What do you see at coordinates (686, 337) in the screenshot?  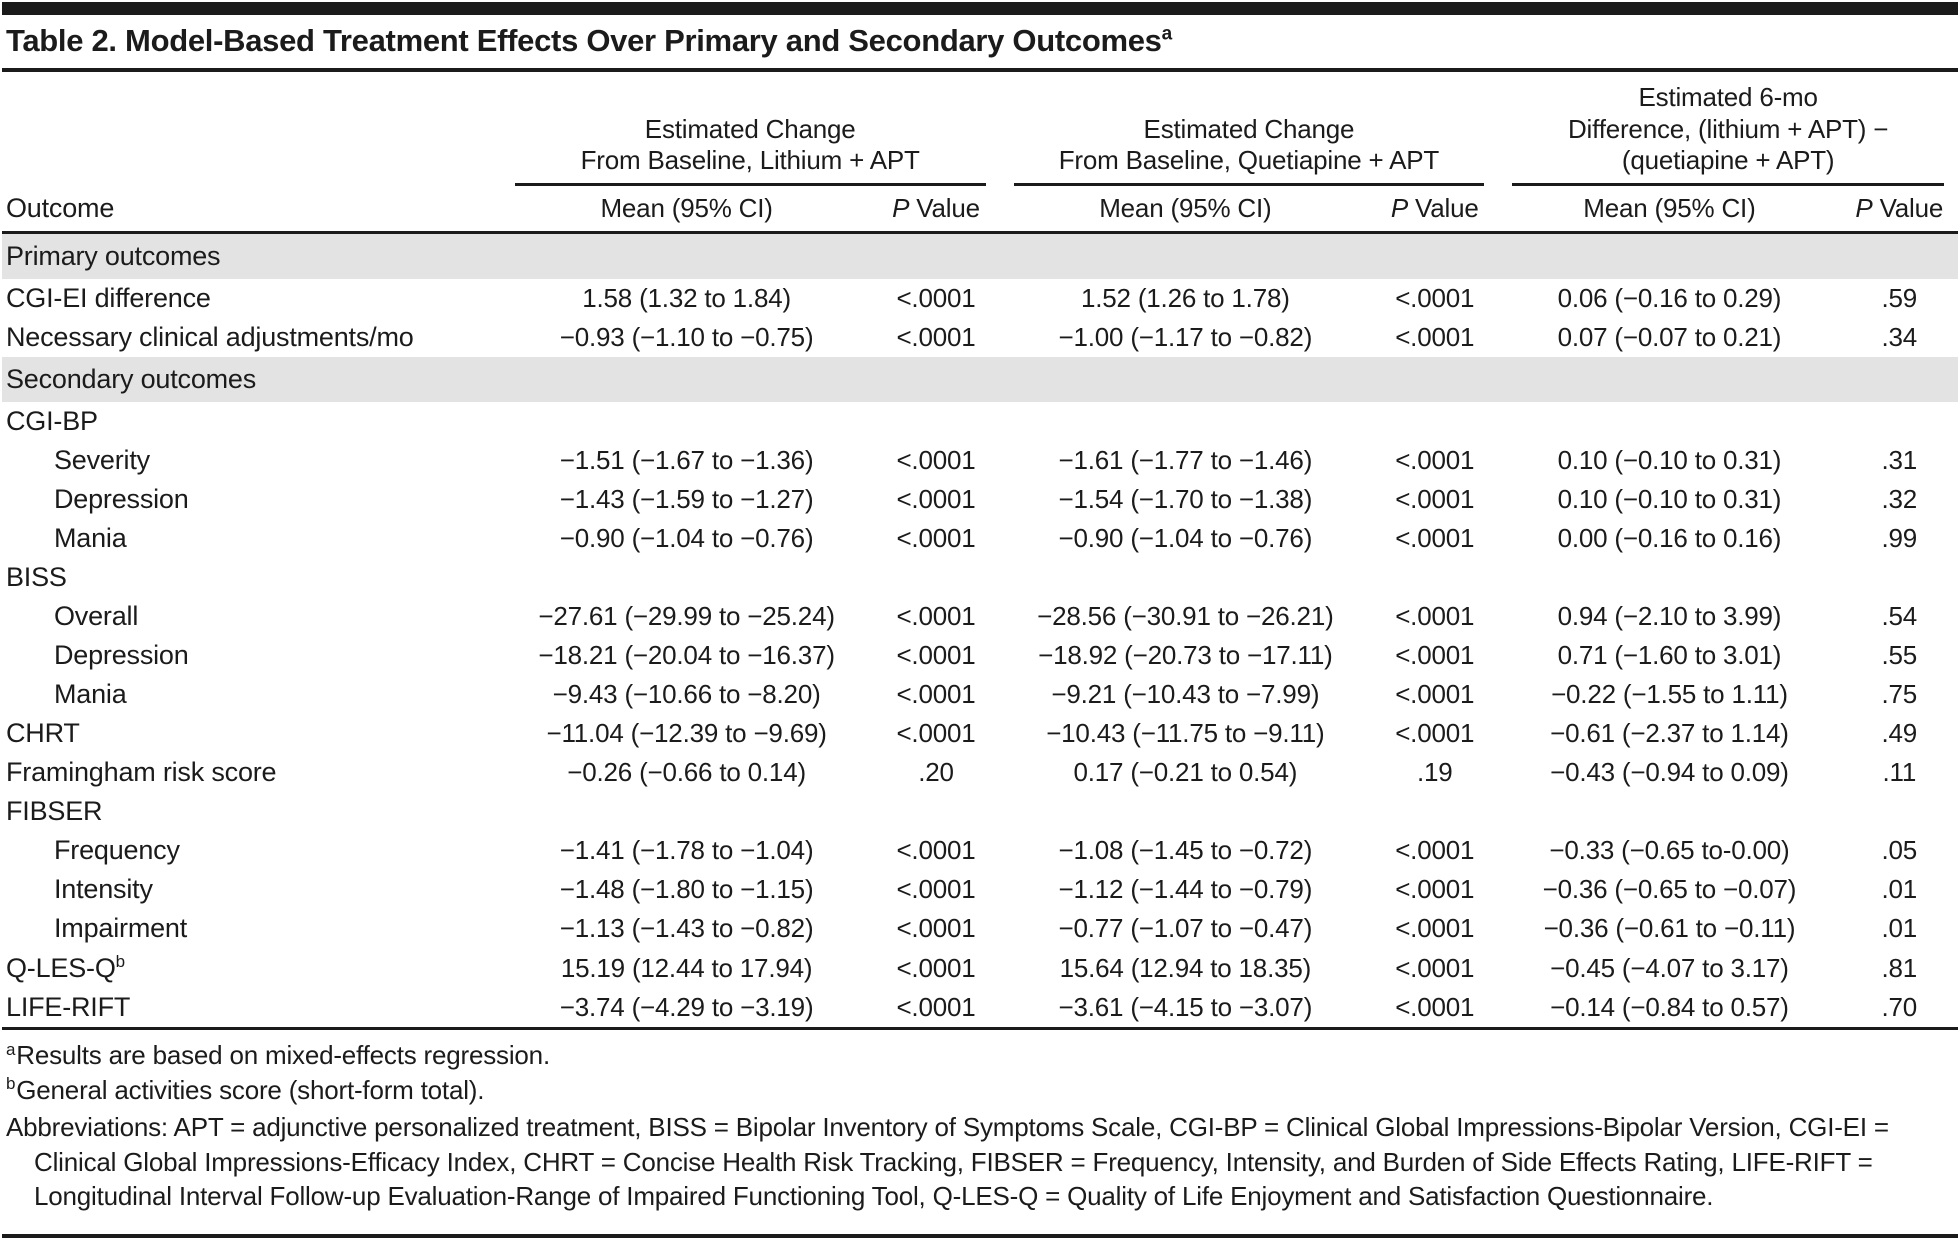 I see `mean-ci-cell: −0.93 (−1.10 to −0.75)` at bounding box center [686, 337].